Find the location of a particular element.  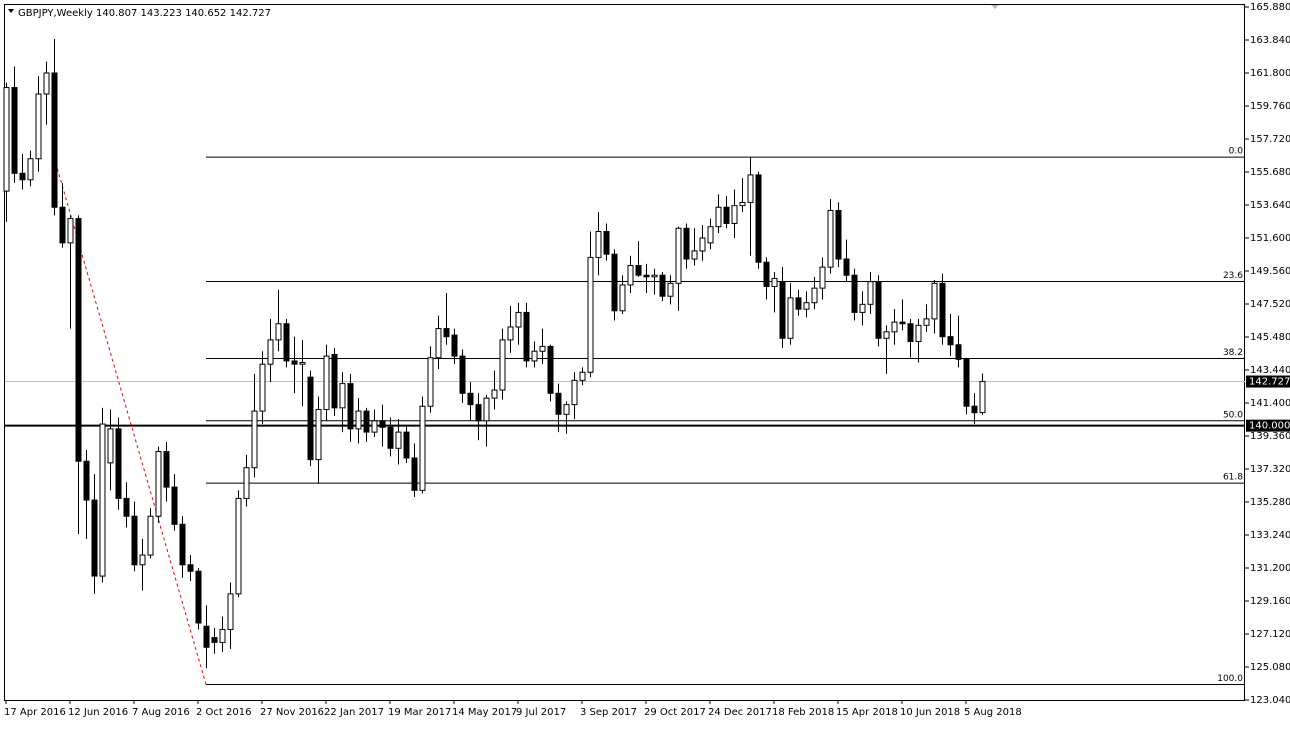

fib-label: 23.6 is located at coordinates (1233, 276).